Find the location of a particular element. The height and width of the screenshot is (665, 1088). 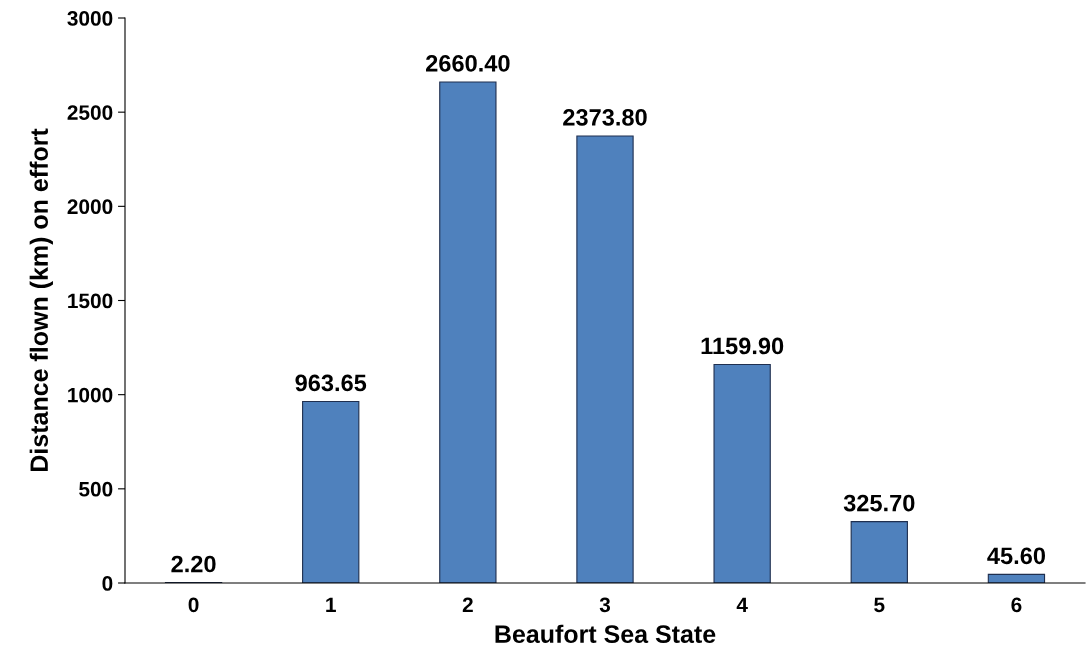

y-tick-label: 2500 is located at coordinates (90, 112).